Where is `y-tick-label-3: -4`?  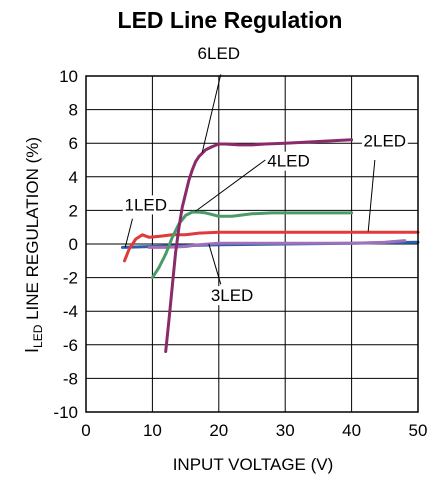 y-tick-label-3: -4 is located at coordinates (70, 311).